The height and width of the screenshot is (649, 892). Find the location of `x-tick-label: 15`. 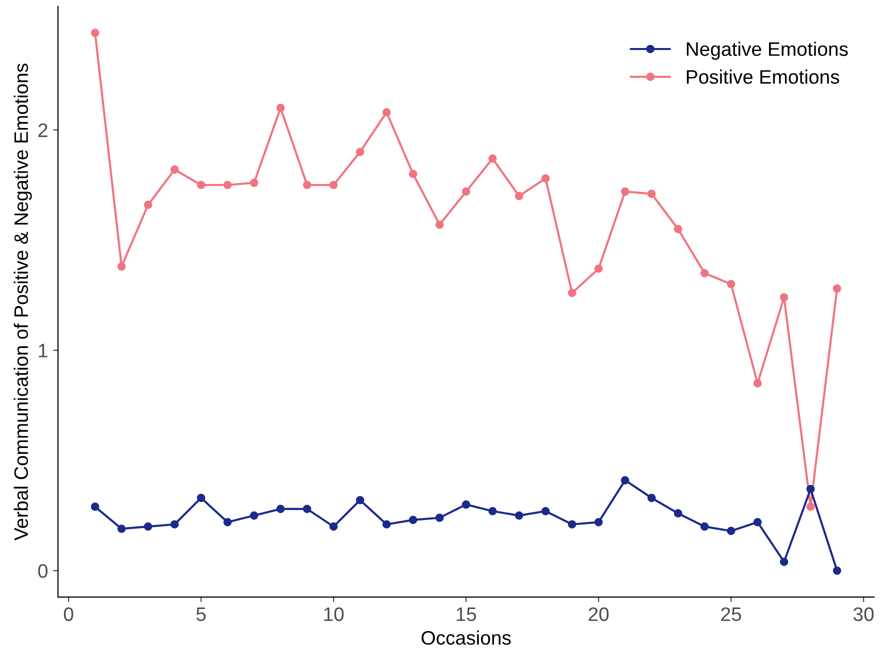

x-tick-label: 15 is located at coordinates (466, 615).